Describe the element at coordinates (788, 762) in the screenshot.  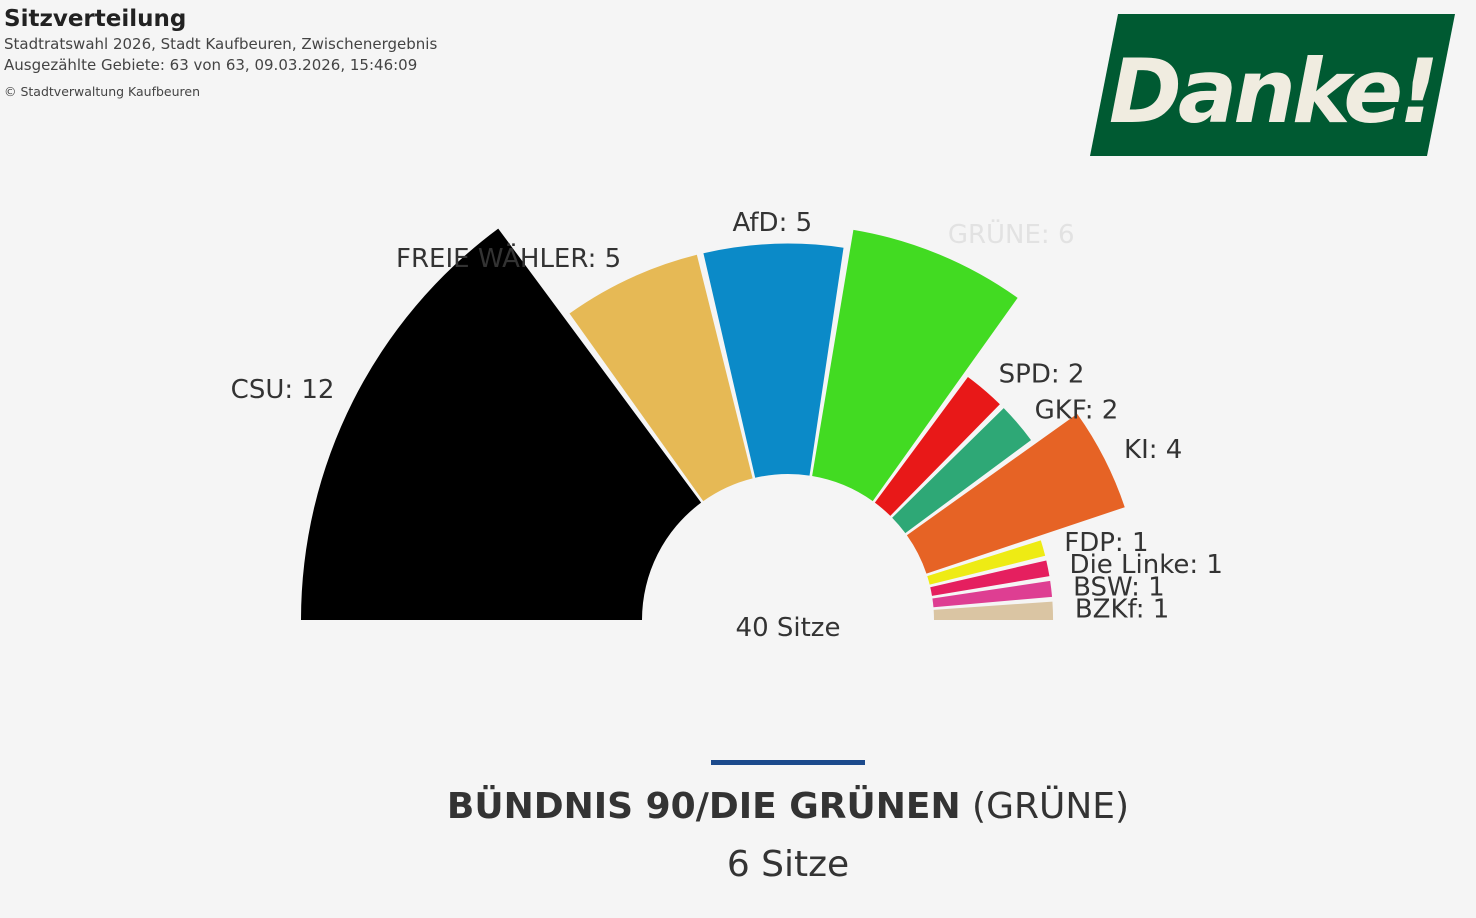
I see `detail-divider` at that location.